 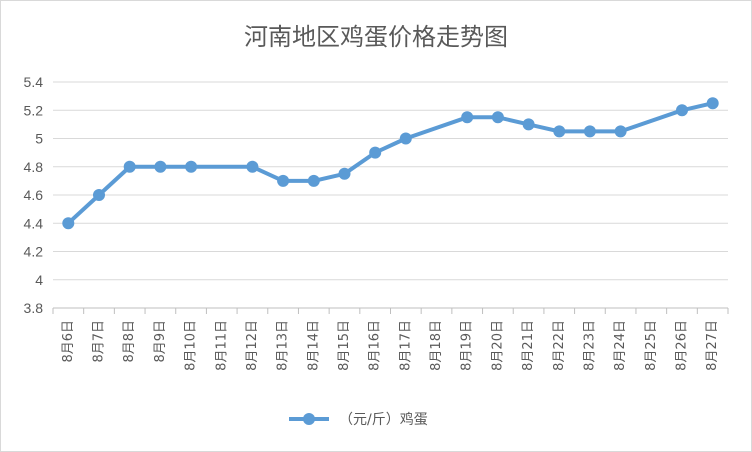 I want to click on y-tick-label: 4.2, so click(x=34, y=252).